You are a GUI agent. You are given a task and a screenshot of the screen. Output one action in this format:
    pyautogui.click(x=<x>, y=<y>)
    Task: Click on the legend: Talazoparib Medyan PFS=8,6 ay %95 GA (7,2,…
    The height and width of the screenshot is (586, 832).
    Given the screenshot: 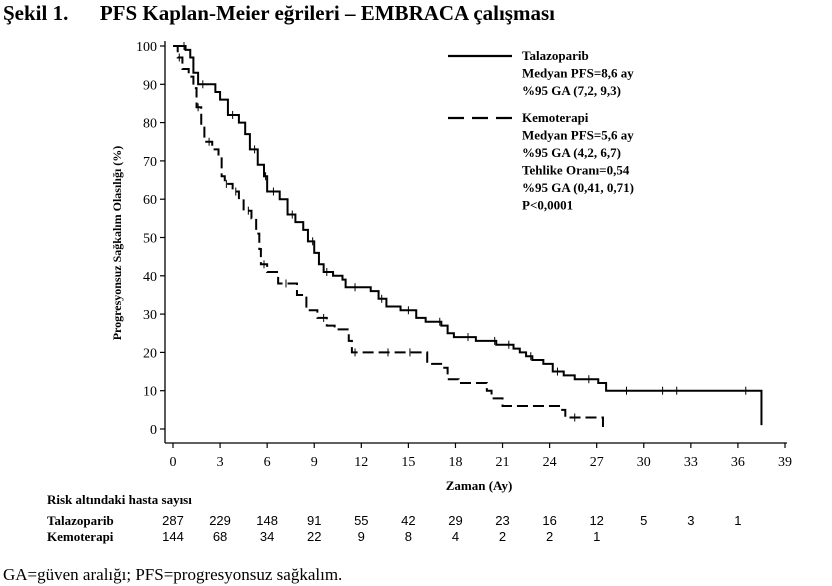 What is the action you would take?
    pyautogui.click(x=541, y=130)
    